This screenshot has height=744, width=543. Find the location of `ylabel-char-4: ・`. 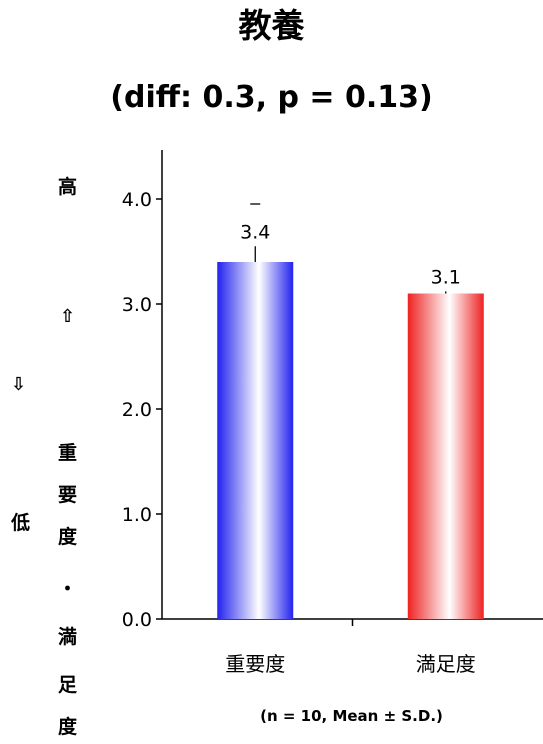

ylabel-char-4: ・ is located at coordinates (68, 589).